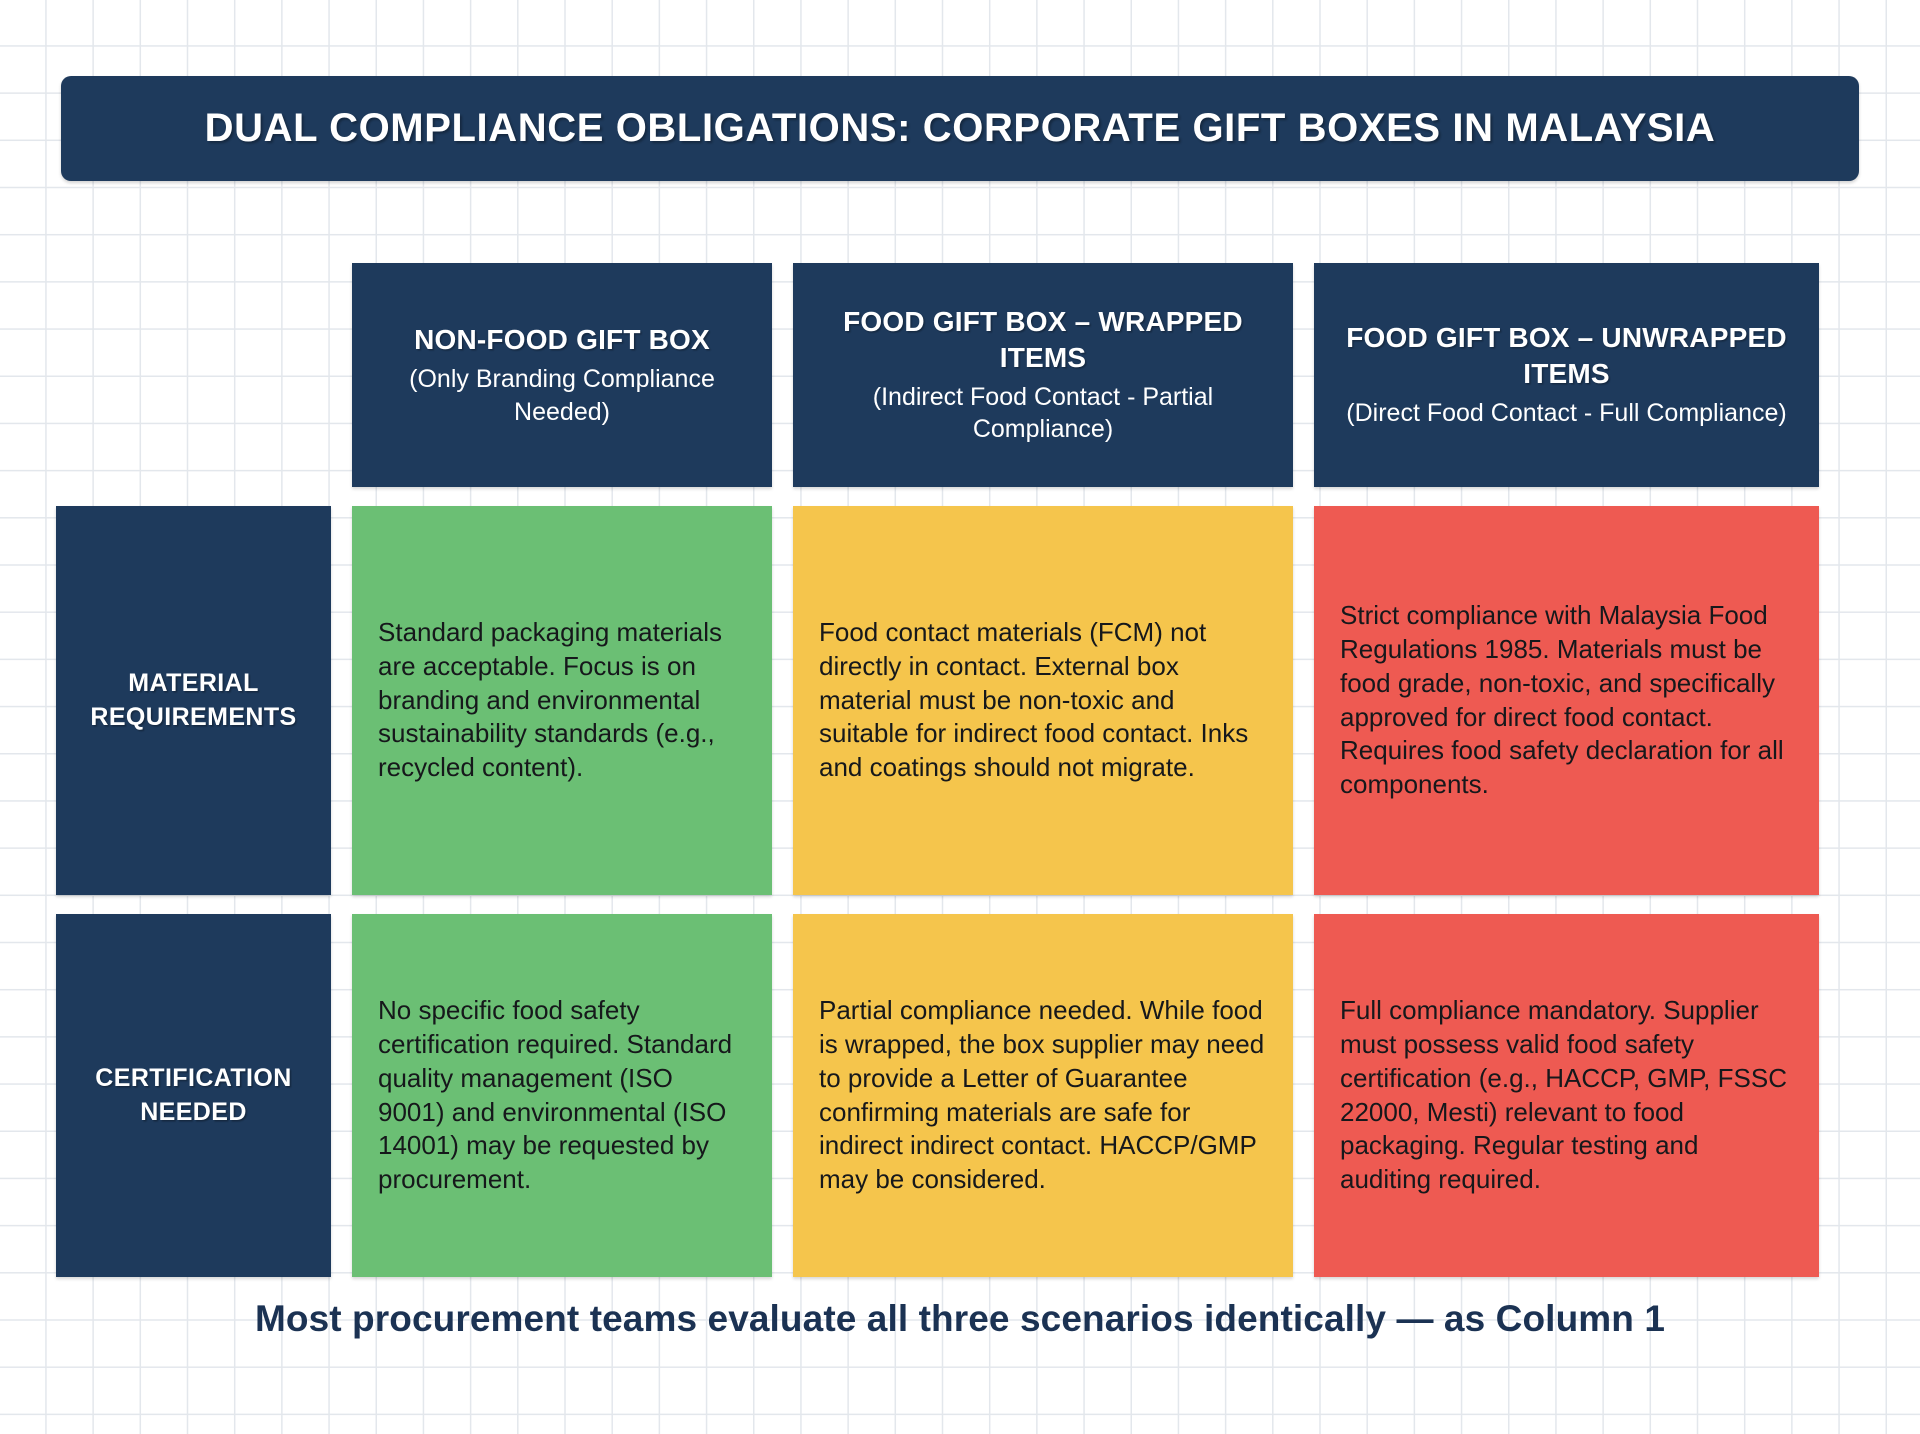 This screenshot has width=1920, height=1434. I want to click on row-header-label: MATERIAL REQUIREMENTS, so click(193, 700).